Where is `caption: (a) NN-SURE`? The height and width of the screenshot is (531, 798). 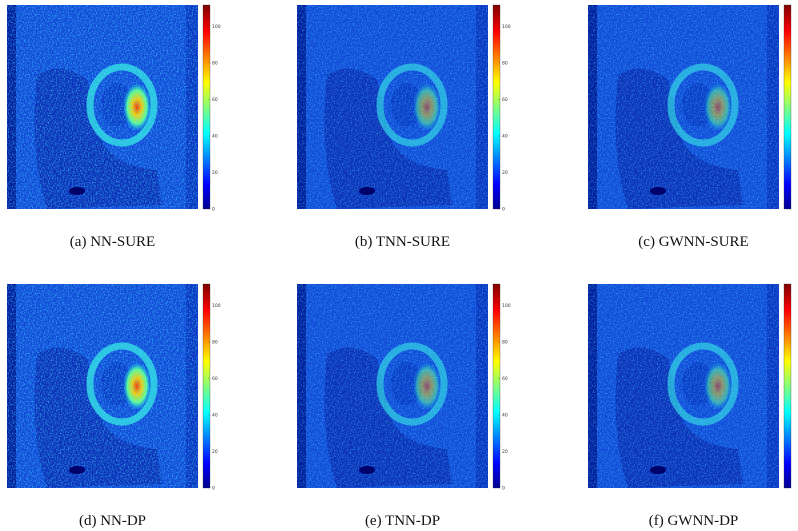 caption: (a) NN-SURE is located at coordinates (112, 242).